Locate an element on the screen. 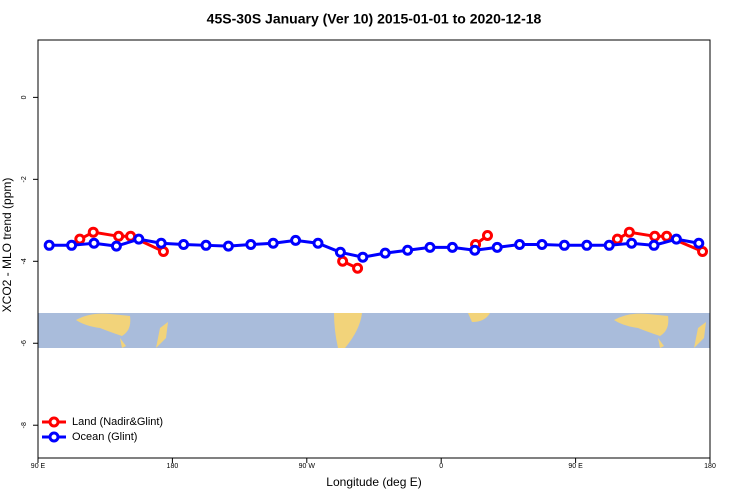 This screenshot has height=500, width=750. y-axis-label: XCO2 - MLO trend (ppm) is located at coordinates (7, 245).